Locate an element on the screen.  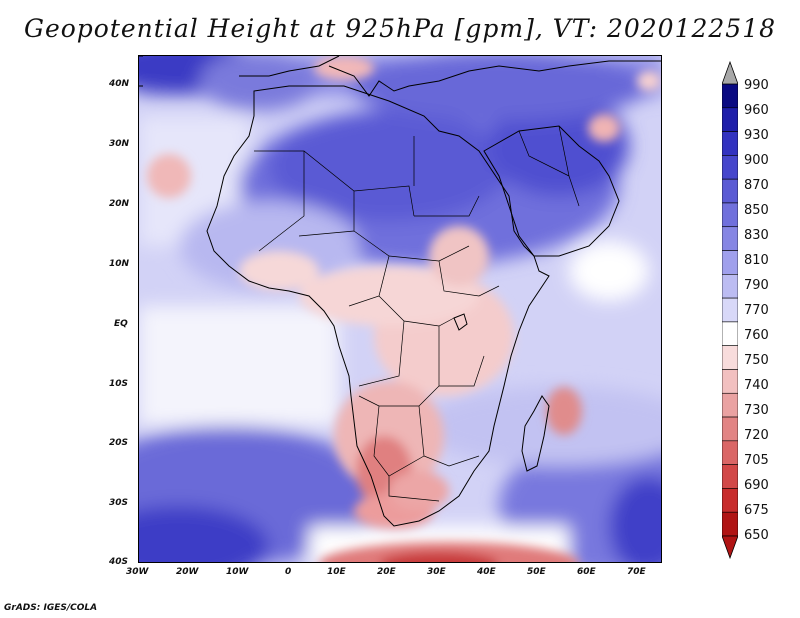
colorbar-label: 960 is located at coordinates (756, 110).